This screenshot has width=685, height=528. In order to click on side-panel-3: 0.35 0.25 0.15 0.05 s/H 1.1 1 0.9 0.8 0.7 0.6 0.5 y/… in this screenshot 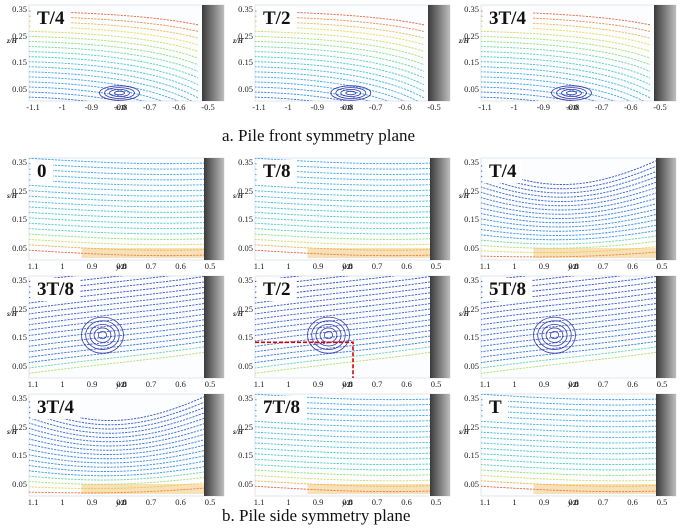, I will do `click(118, 333)`.